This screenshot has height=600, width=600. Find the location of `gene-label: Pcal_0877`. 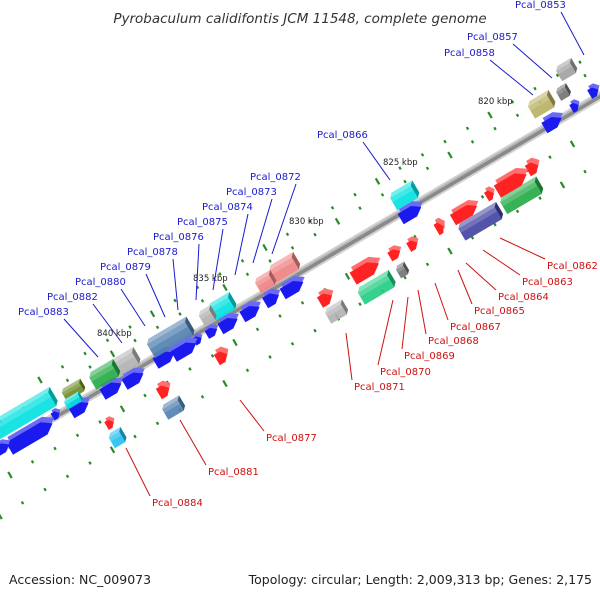

gene-label: Pcal_0877 is located at coordinates (291, 438).